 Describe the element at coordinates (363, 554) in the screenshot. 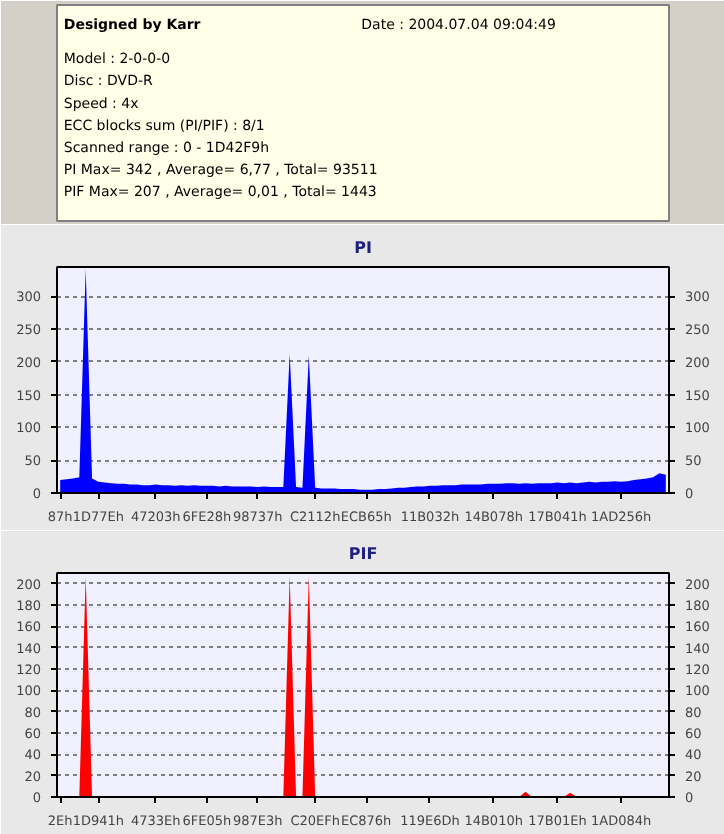

I see `chart-title: PIF` at that location.